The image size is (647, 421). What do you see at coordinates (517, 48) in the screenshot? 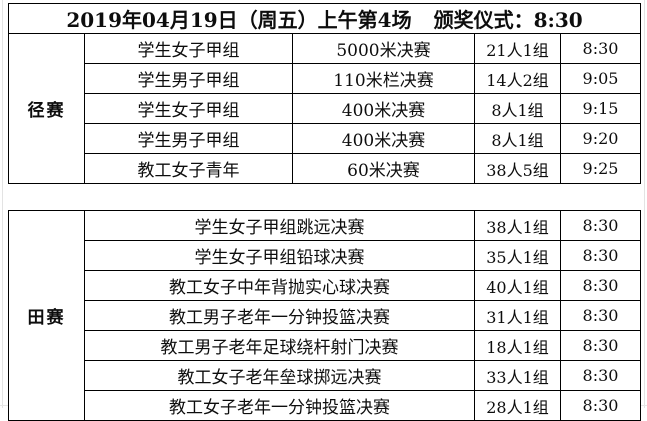
I see `cell-count: 21人1组` at bounding box center [517, 48].